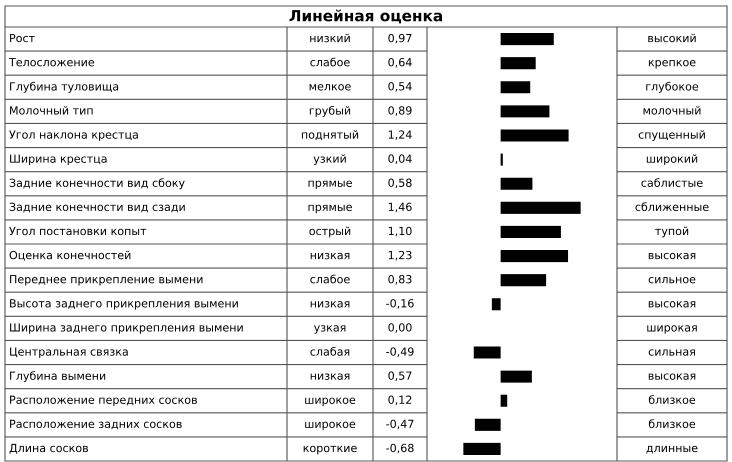 The height and width of the screenshot is (462, 732). I want to click on y-tick-label: Оценка конечностей, so click(70, 255).